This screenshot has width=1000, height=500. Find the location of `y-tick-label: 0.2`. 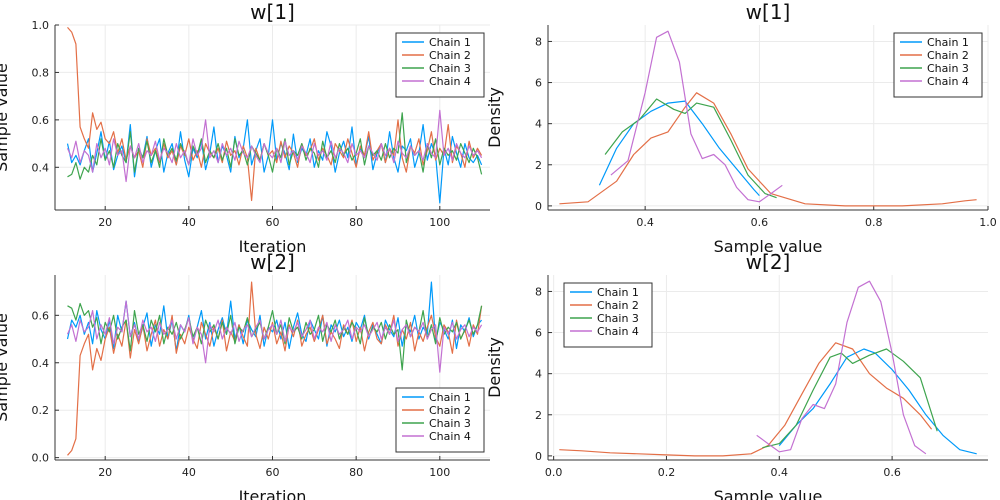

y-tick-label: 0.2 is located at coordinates (41, 410).